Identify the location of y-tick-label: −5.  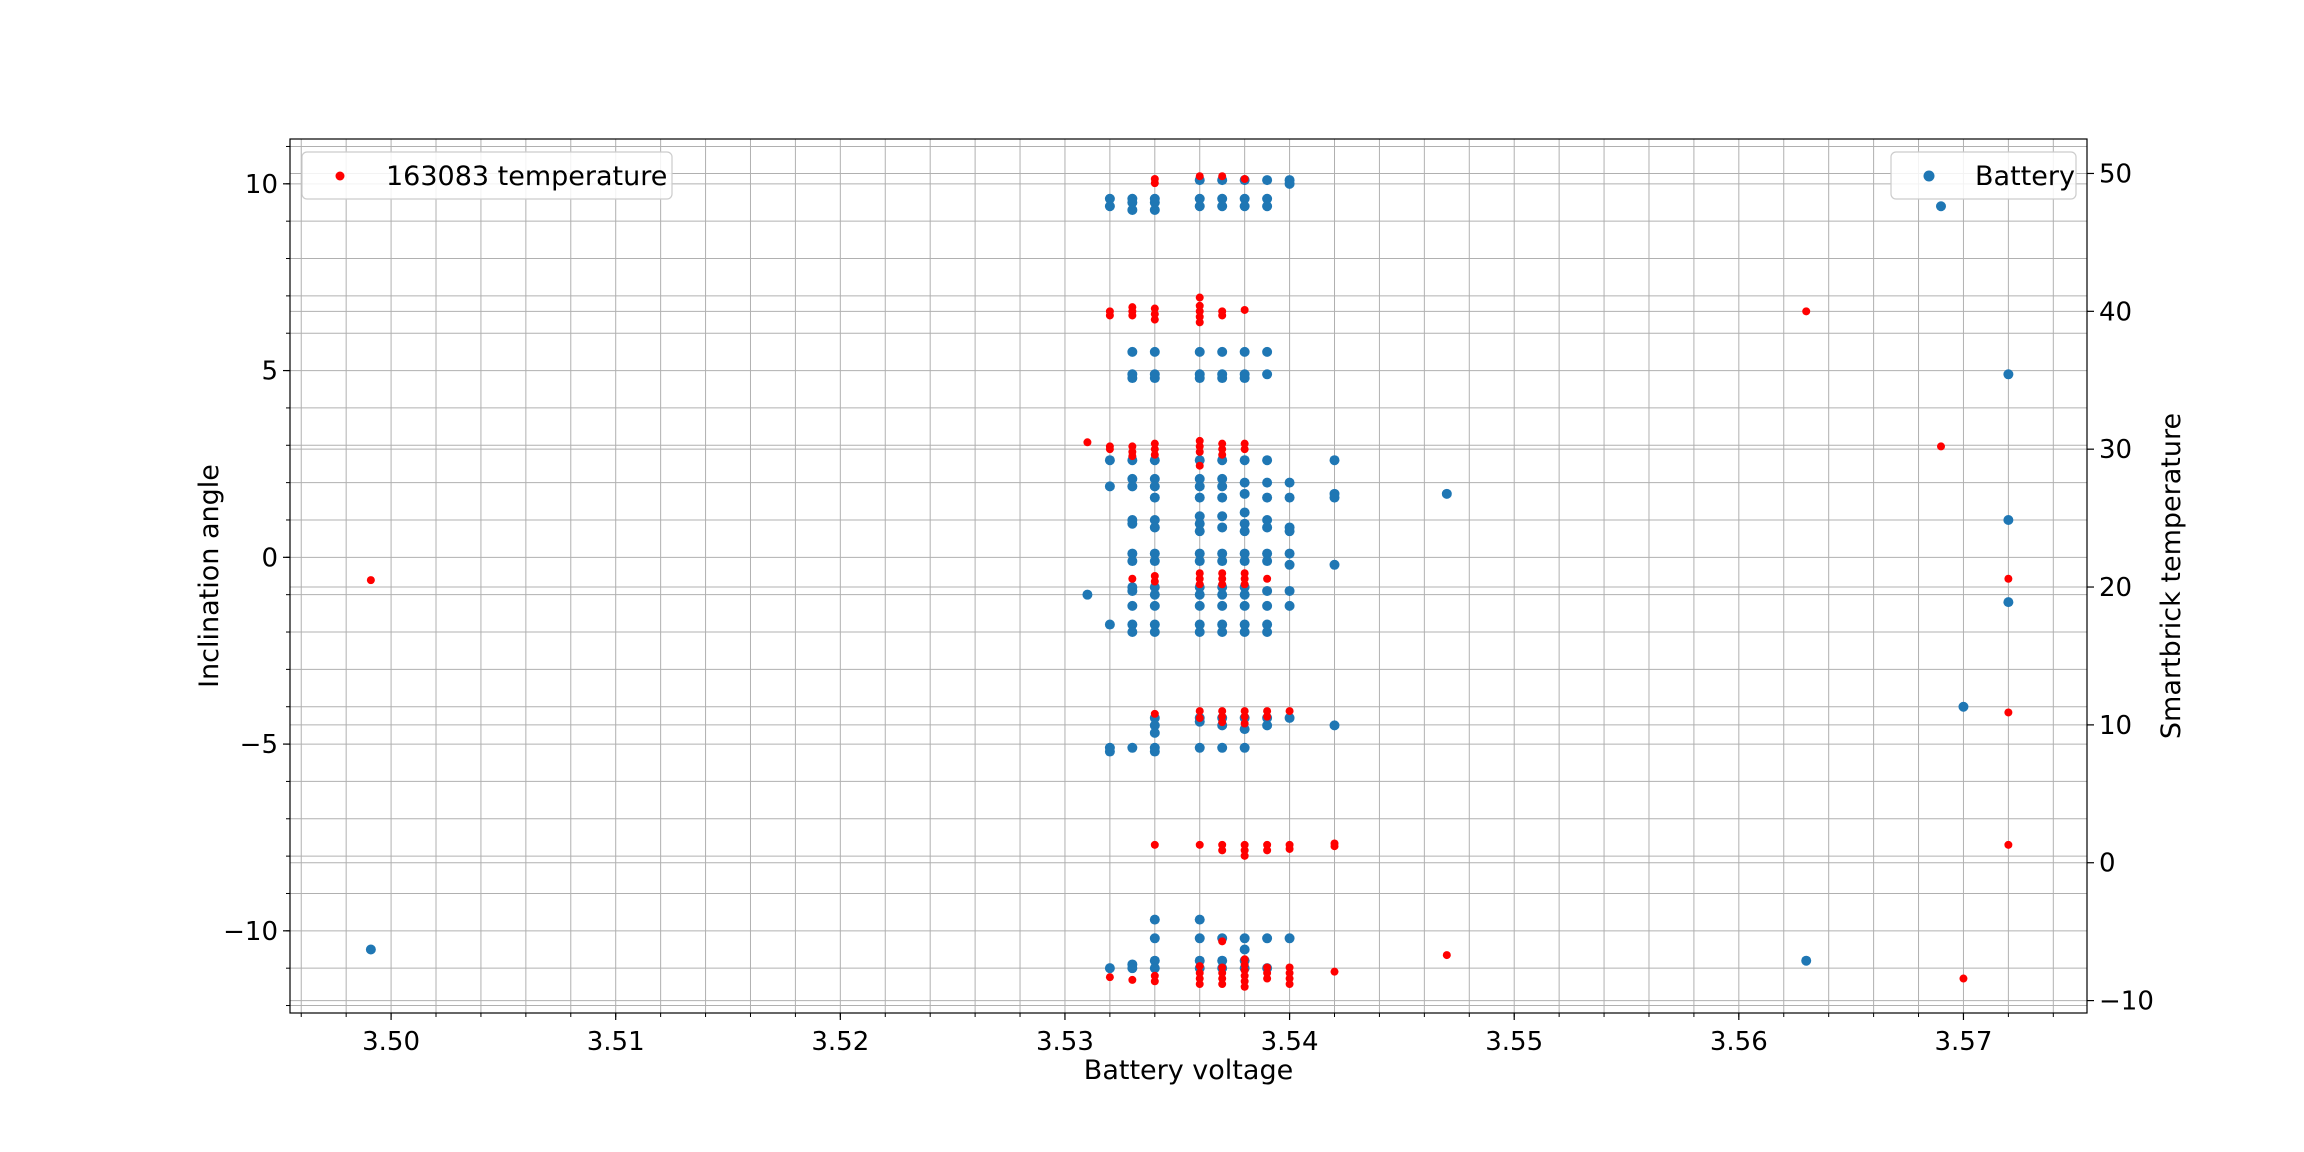
(259, 745).